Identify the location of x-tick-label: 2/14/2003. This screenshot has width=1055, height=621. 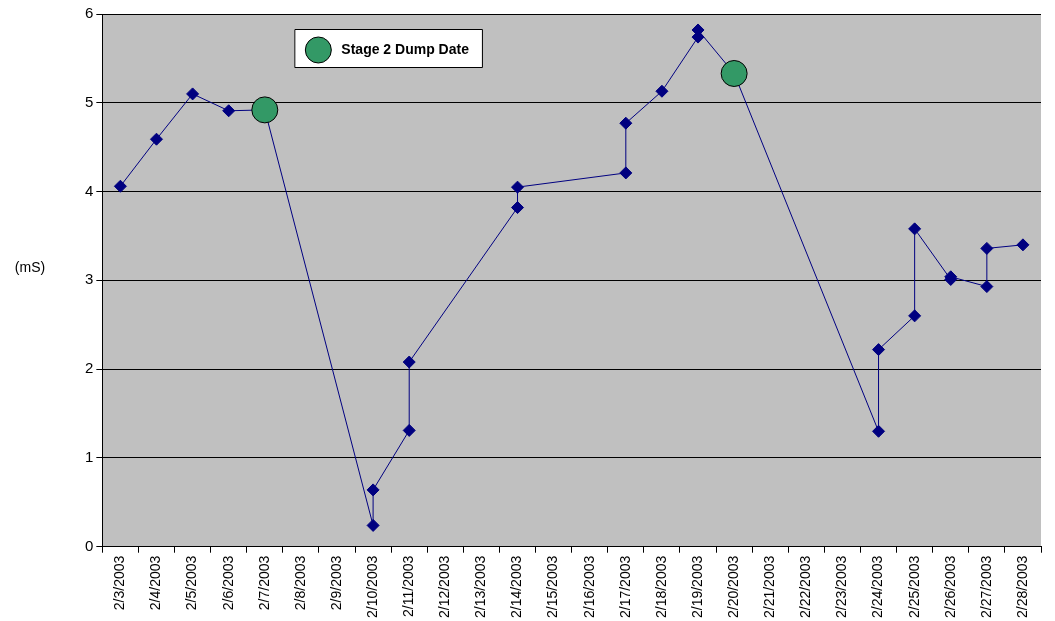
(516, 587).